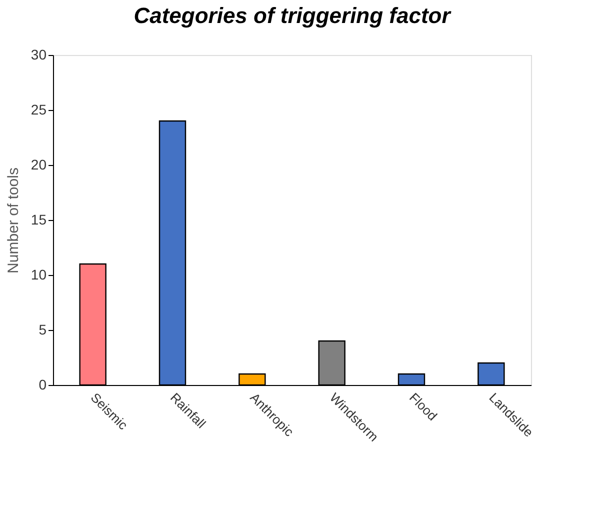 Image resolution: width=601 pixels, height=517 pixels. I want to click on y-axis-title: Number of tools, so click(13, 221).